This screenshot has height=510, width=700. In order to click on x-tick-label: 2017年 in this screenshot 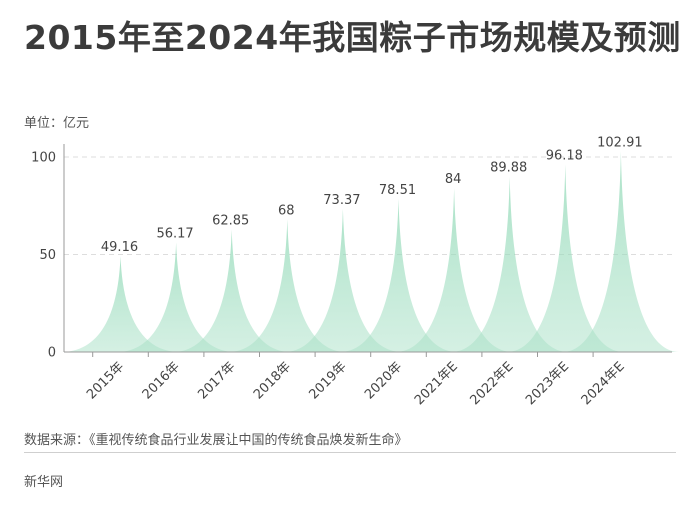, I will do `click(216, 380)`.